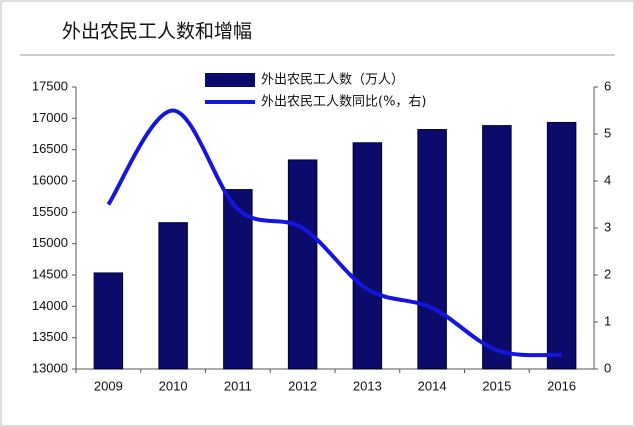 Image resolution: width=635 pixels, height=427 pixels. I want to click on x-tick-label: 2016, so click(561, 385).